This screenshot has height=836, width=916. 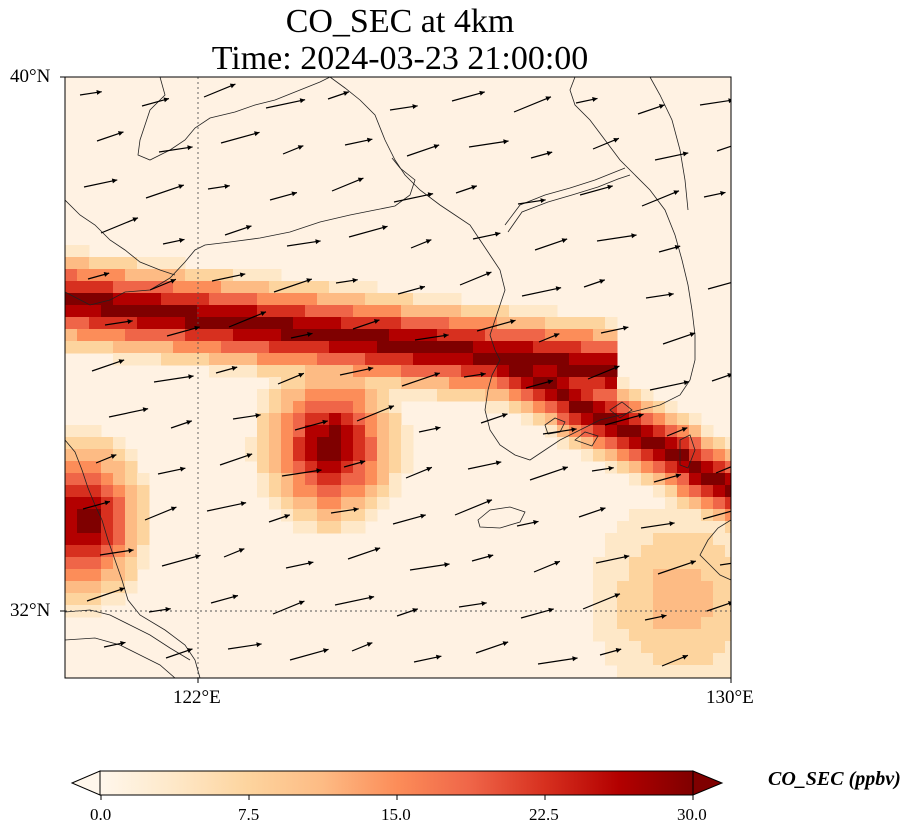 What do you see at coordinates (397, 785) in the screenshot?
I see `colorbar` at bounding box center [397, 785].